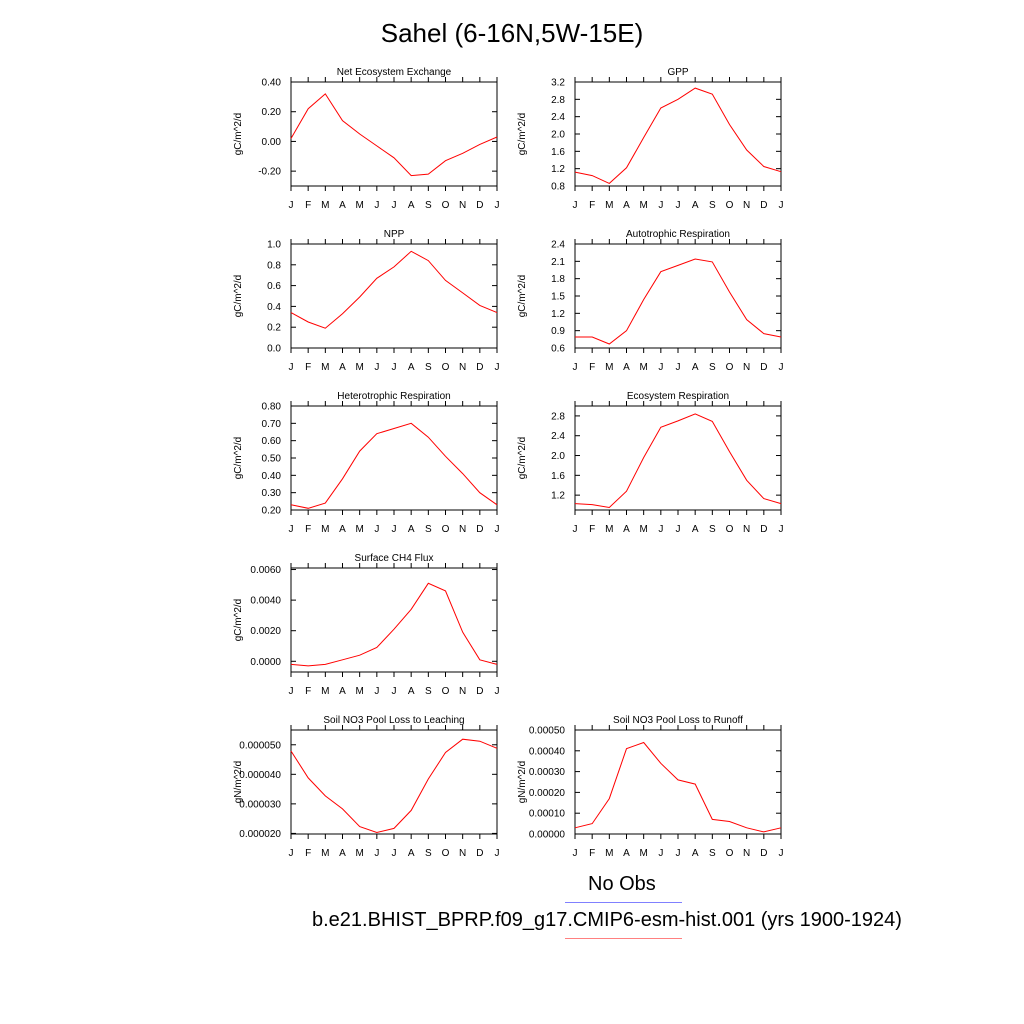 This screenshot has width=1024, height=1024. What do you see at coordinates (623, 902) in the screenshot?
I see `legend-obs-line` at bounding box center [623, 902].